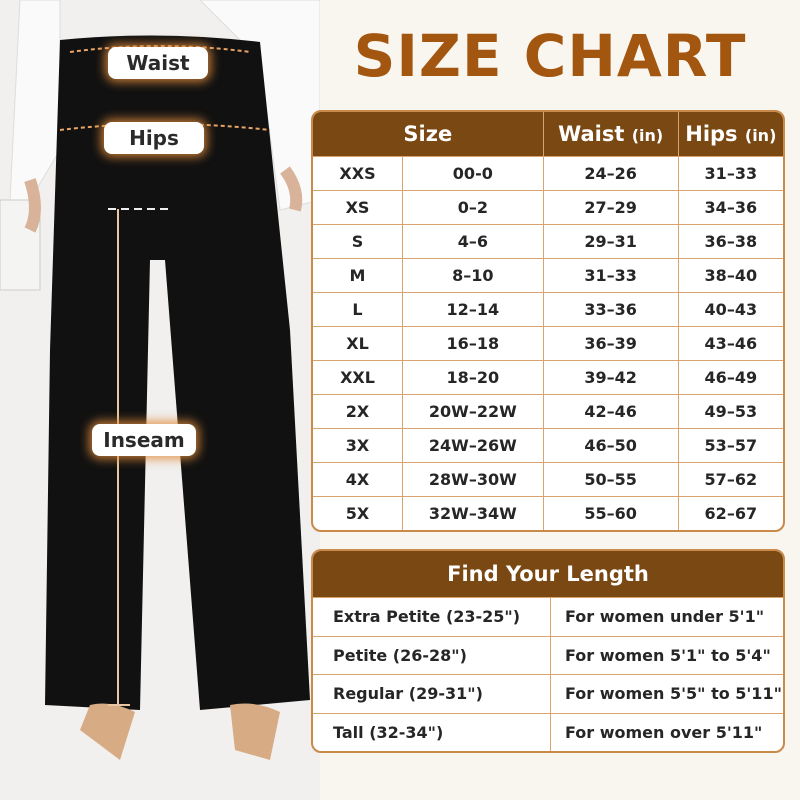  Describe the element at coordinates (610, 377) in the screenshot. I see `waist-cell: 39–42` at that location.